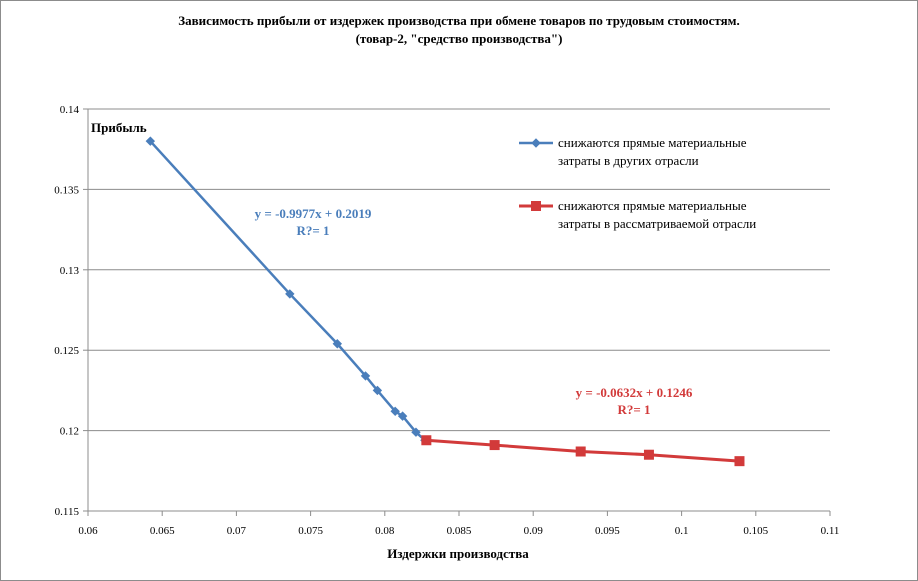 The height and width of the screenshot is (581, 918). What do you see at coordinates (755, 531) in the screenshot?
I see `x-tick-label: 0.105` at bounding box center [755, 531].